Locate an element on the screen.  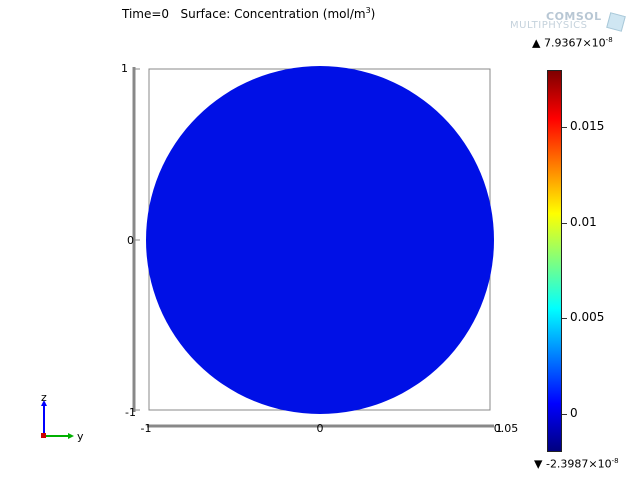
orient-y-label: y is located at coordinates (80, 436).